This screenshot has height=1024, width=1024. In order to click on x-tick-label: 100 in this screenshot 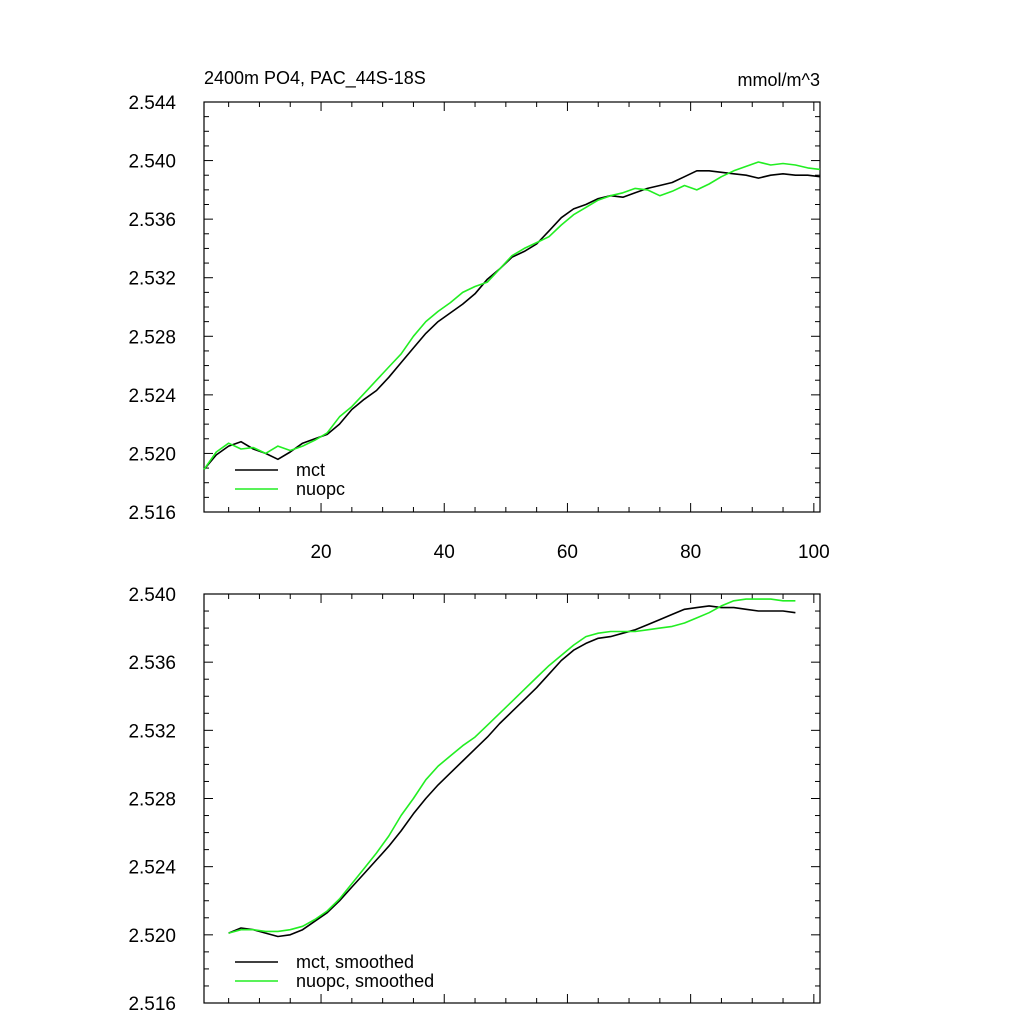, I will do `click(814, 552)`.